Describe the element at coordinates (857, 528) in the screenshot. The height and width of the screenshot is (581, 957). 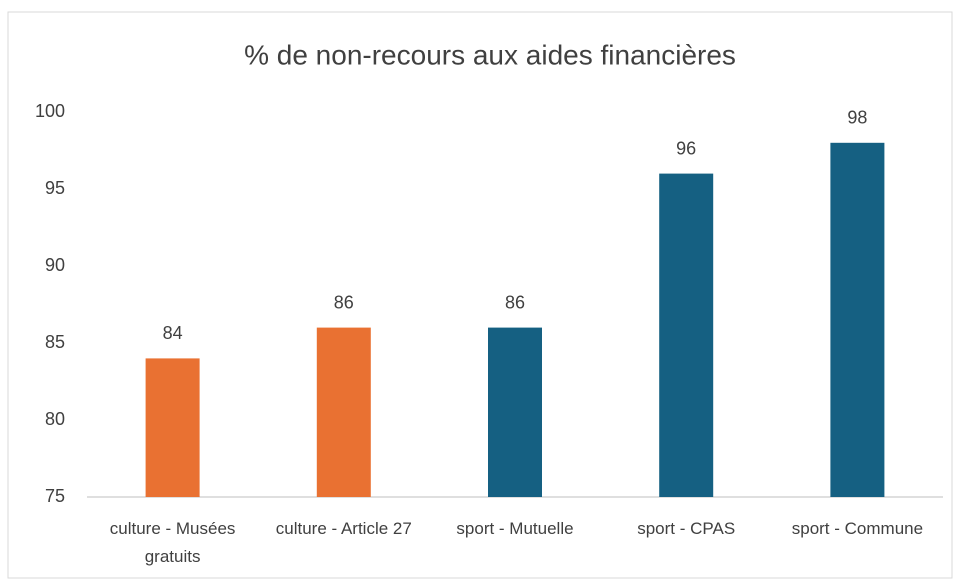
I see `x-tick-label: sport - Commune` at that location.